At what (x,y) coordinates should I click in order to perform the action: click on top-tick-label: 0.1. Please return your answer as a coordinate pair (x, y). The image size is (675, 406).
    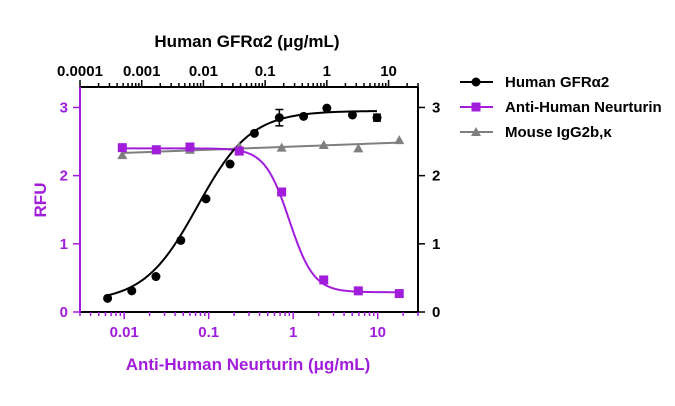
    Looking at the image, I should click on (265, 71).